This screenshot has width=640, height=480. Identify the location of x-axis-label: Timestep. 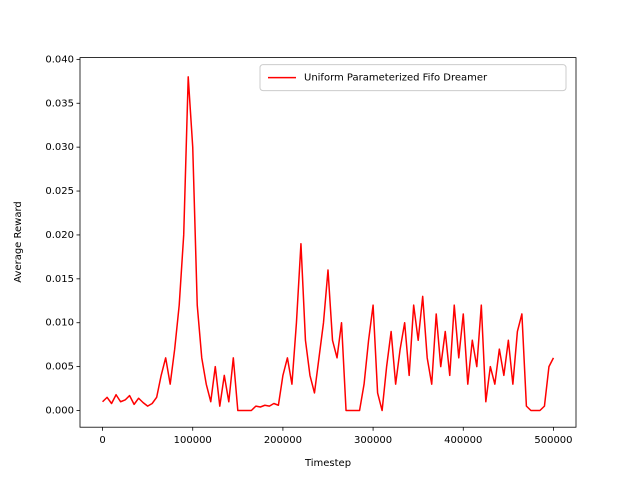
(327, 463).